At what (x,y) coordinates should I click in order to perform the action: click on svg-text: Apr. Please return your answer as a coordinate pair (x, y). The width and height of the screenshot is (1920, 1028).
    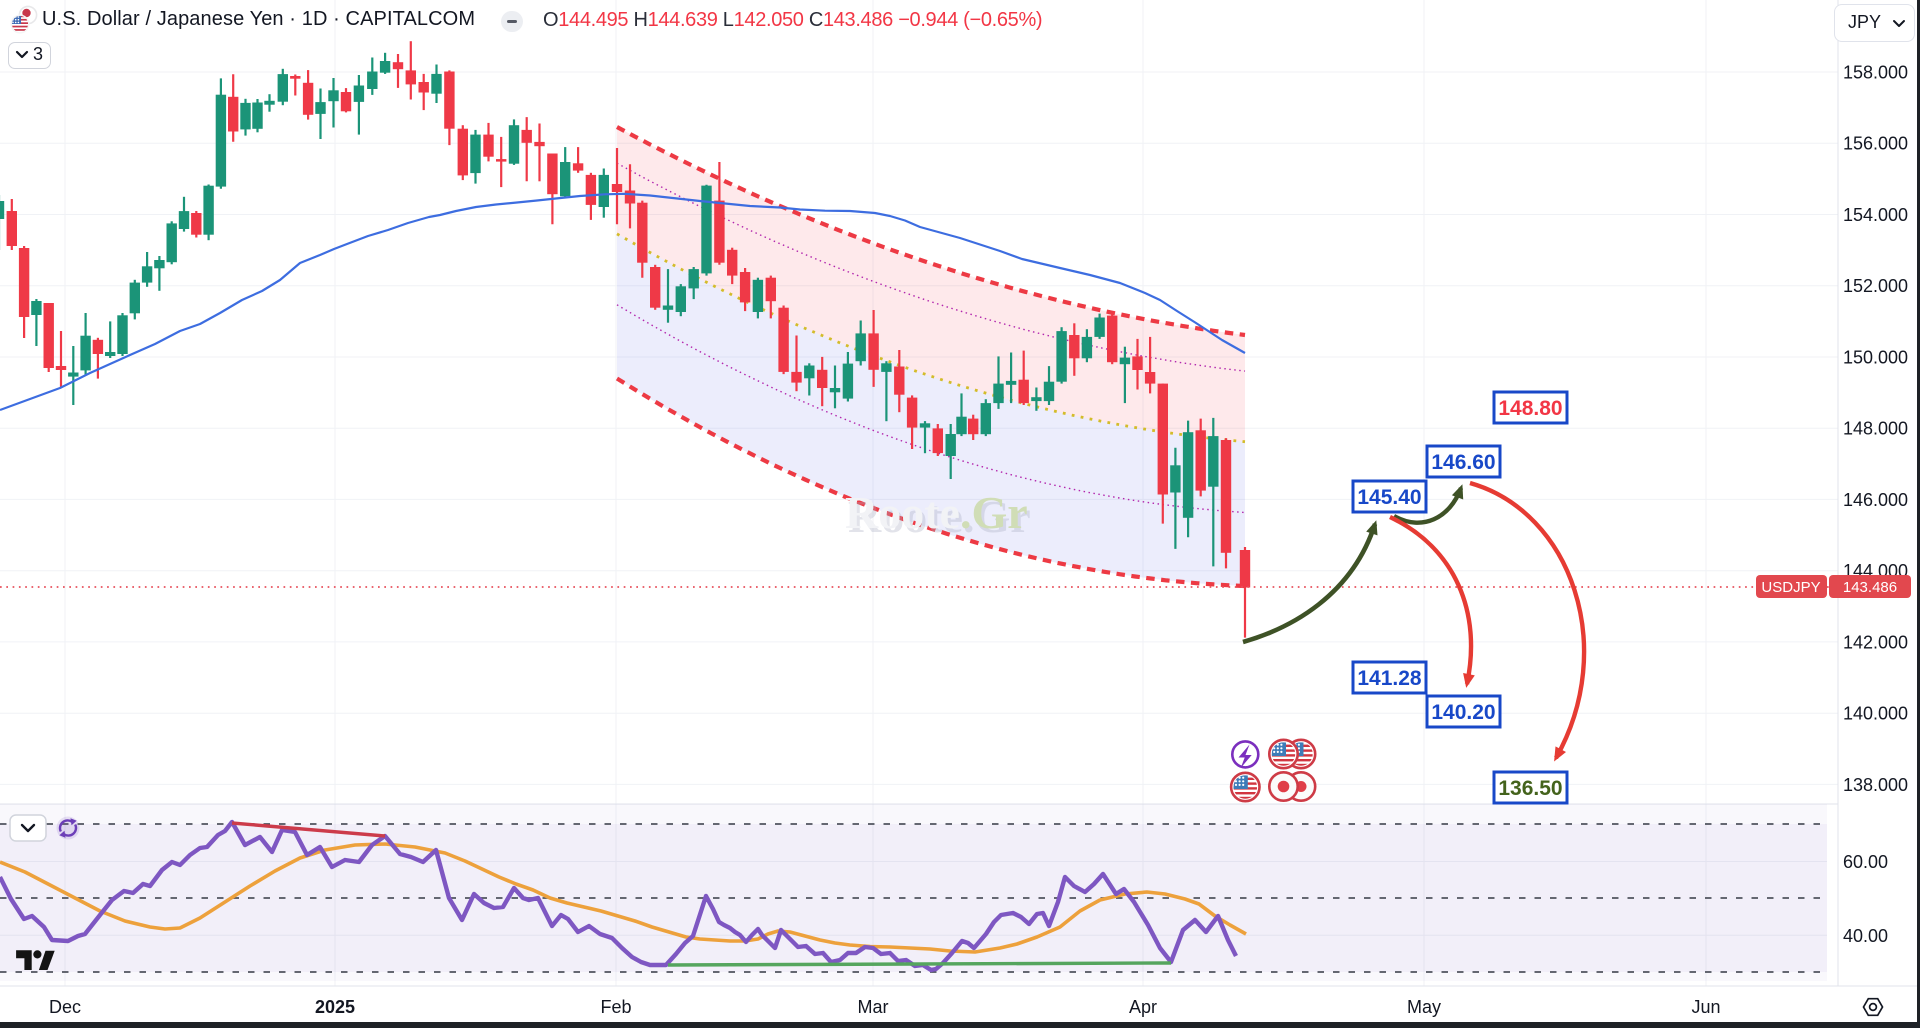
    Looking at the image, I should click on (1143, 1007).